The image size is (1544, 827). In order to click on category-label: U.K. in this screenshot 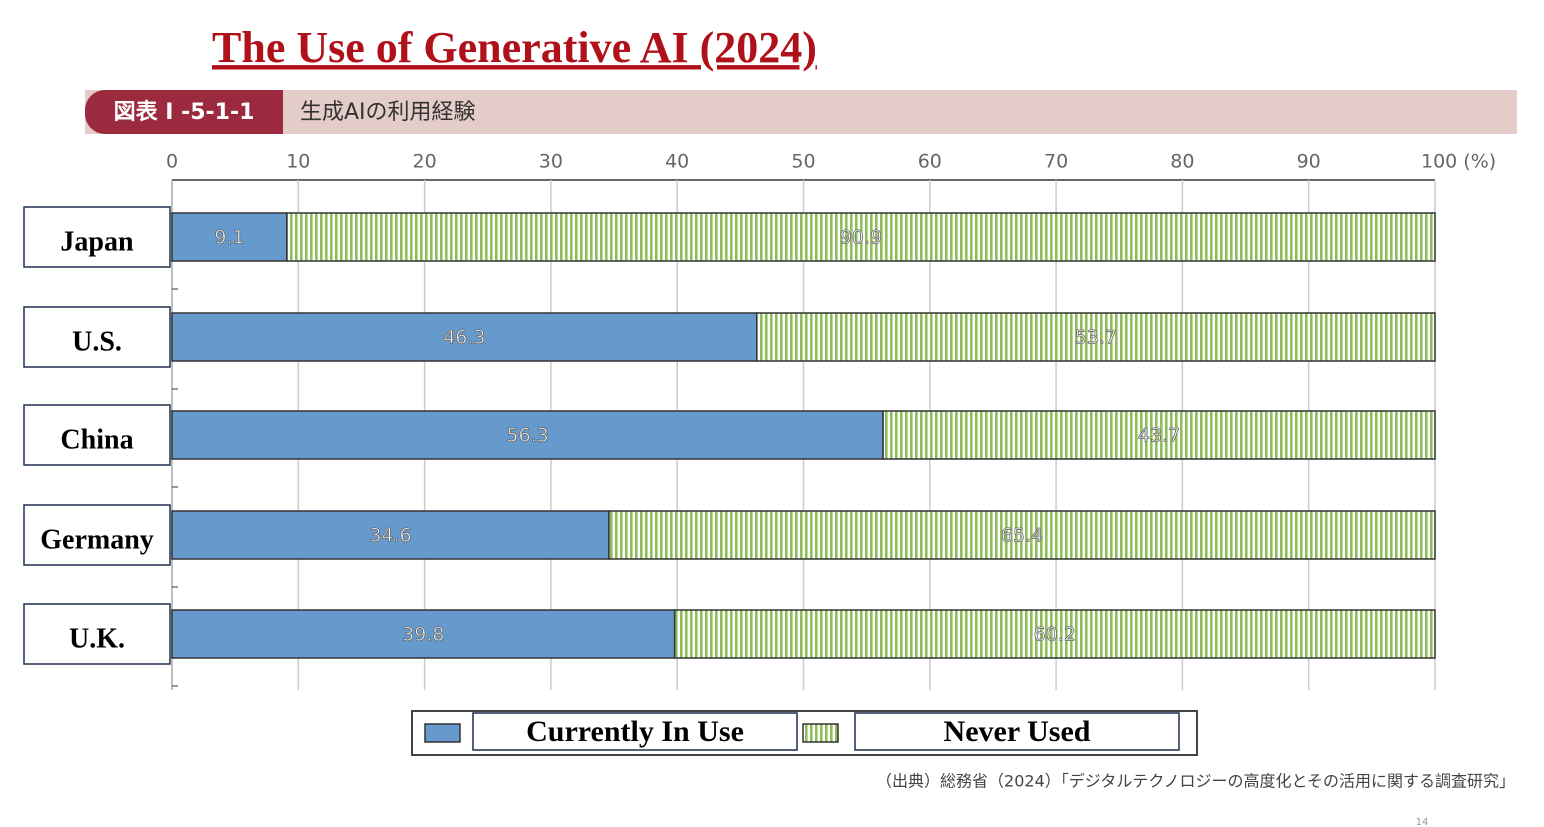, I will do `click(97, 638)`.